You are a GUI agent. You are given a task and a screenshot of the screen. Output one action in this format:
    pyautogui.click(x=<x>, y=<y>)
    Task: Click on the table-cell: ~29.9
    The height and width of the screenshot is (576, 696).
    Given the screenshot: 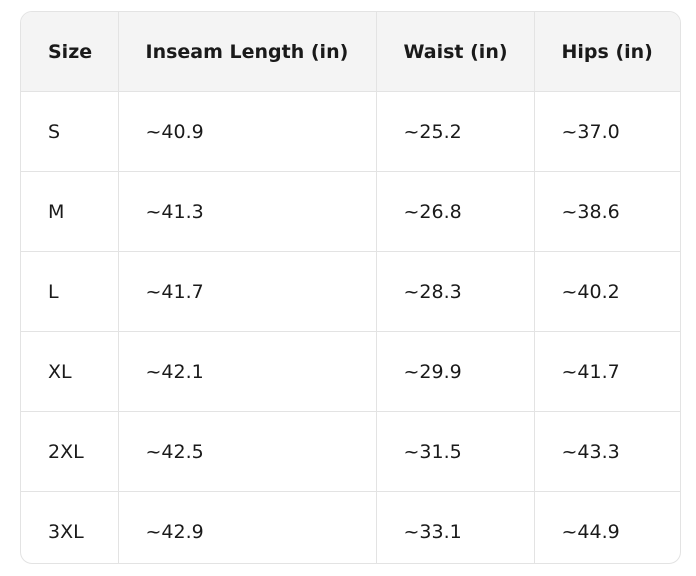 What is the action you would take?
    pyautogui.click(x=455, y=371)
    